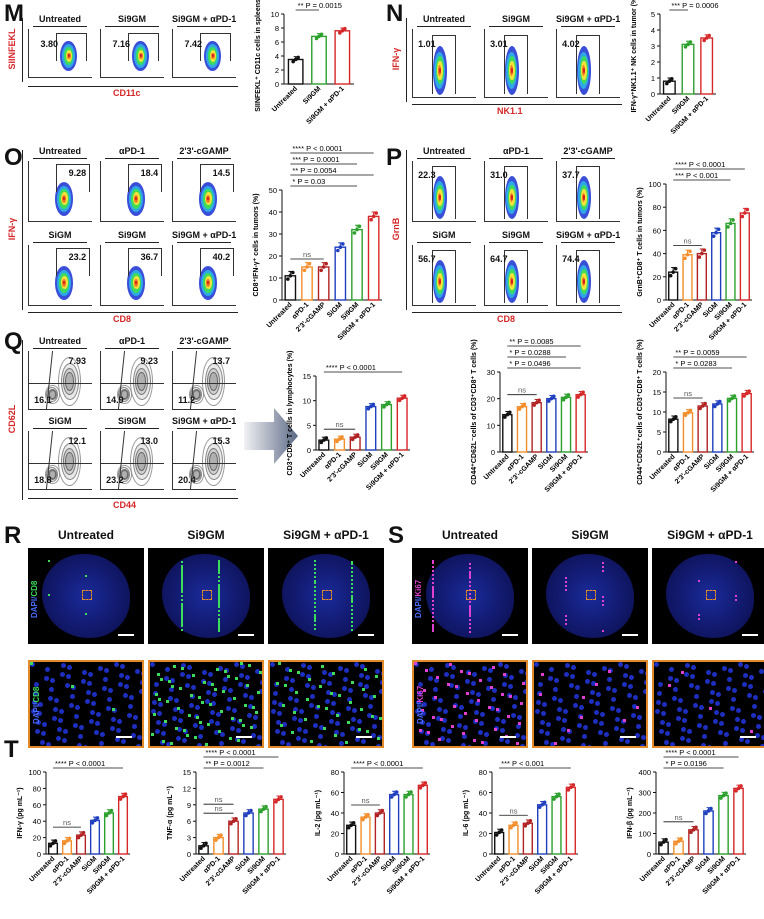 The image size is (764, 919). Describe the element at coordinates (522, 390) in the screenshot. I see `ns-label: ns` at that location.